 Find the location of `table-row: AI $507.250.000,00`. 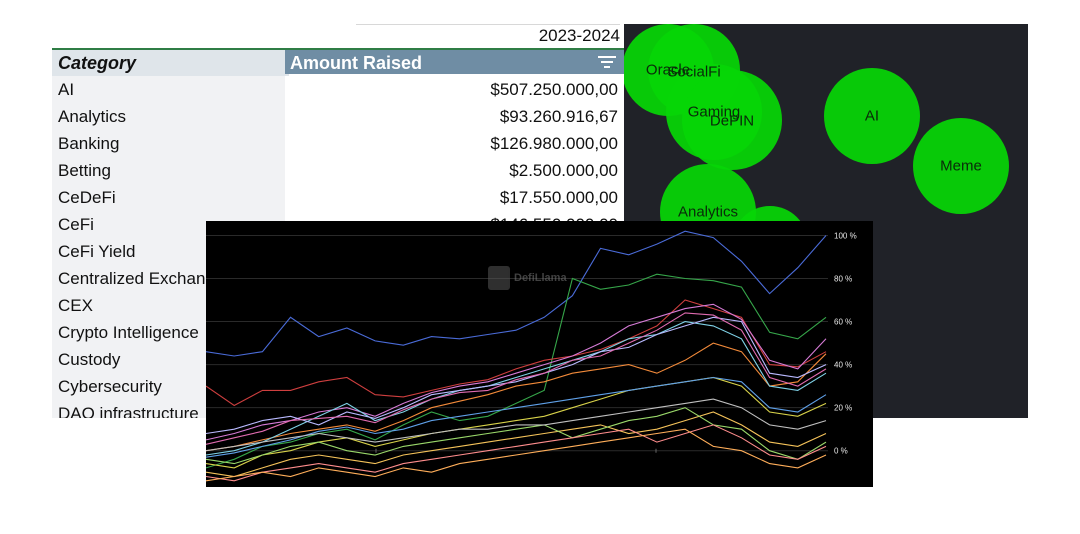

table-row: AI $507.250.000,00 is located at coordinates (338, 89).